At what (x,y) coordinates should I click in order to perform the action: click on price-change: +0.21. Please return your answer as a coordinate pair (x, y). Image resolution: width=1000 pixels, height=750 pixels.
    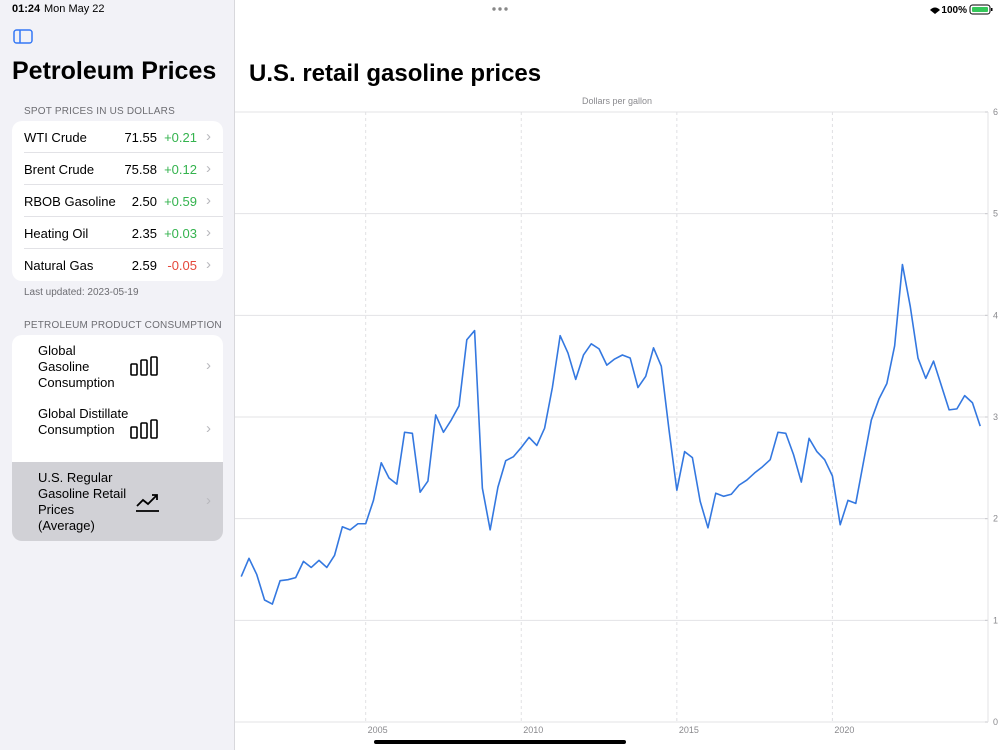
    Looking at the image, I should click on (180, 137).